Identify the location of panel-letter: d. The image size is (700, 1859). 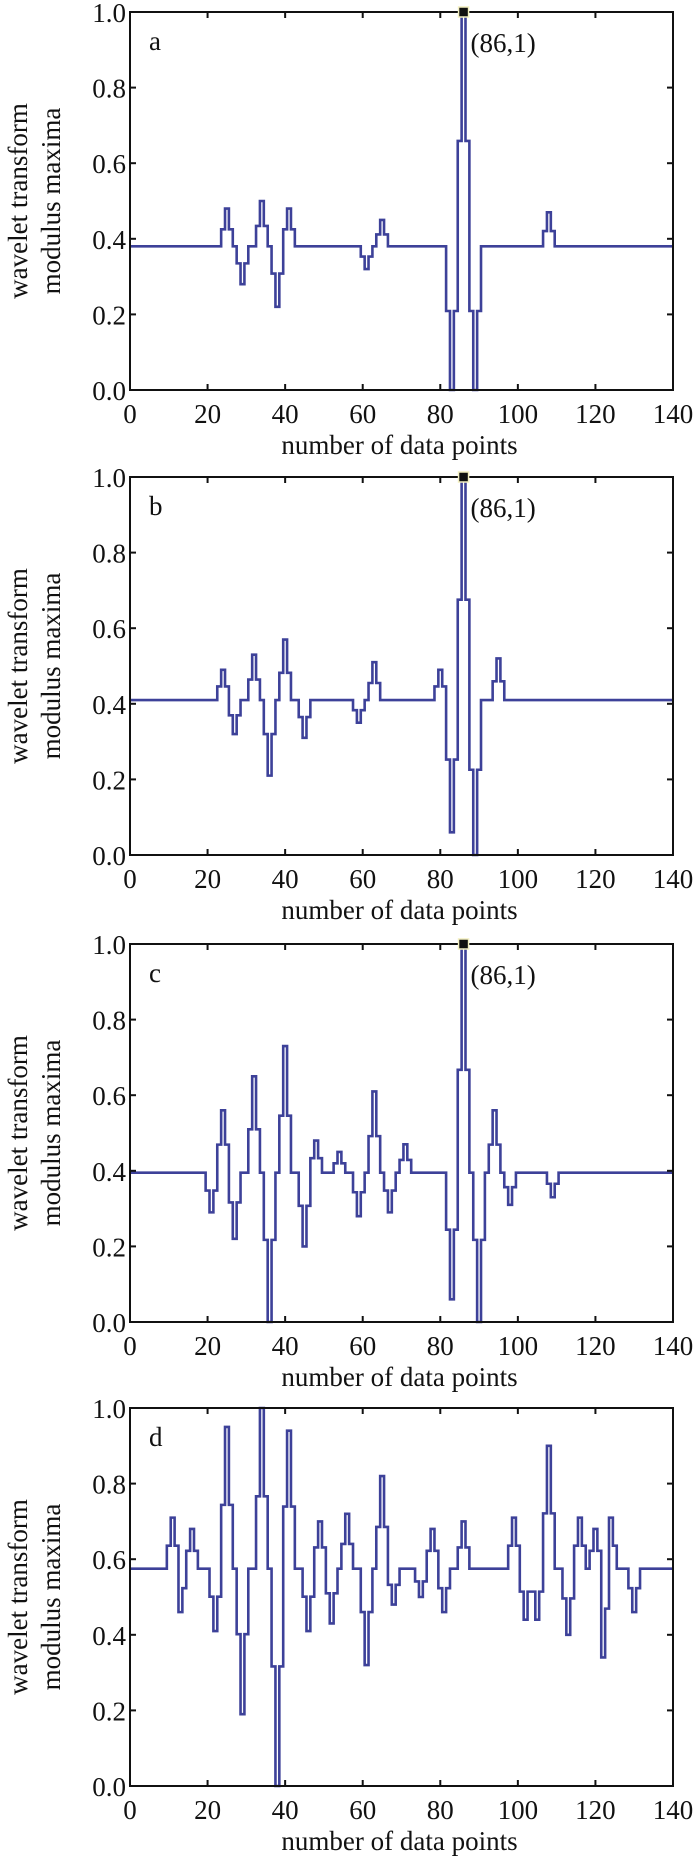
(156, 1437).